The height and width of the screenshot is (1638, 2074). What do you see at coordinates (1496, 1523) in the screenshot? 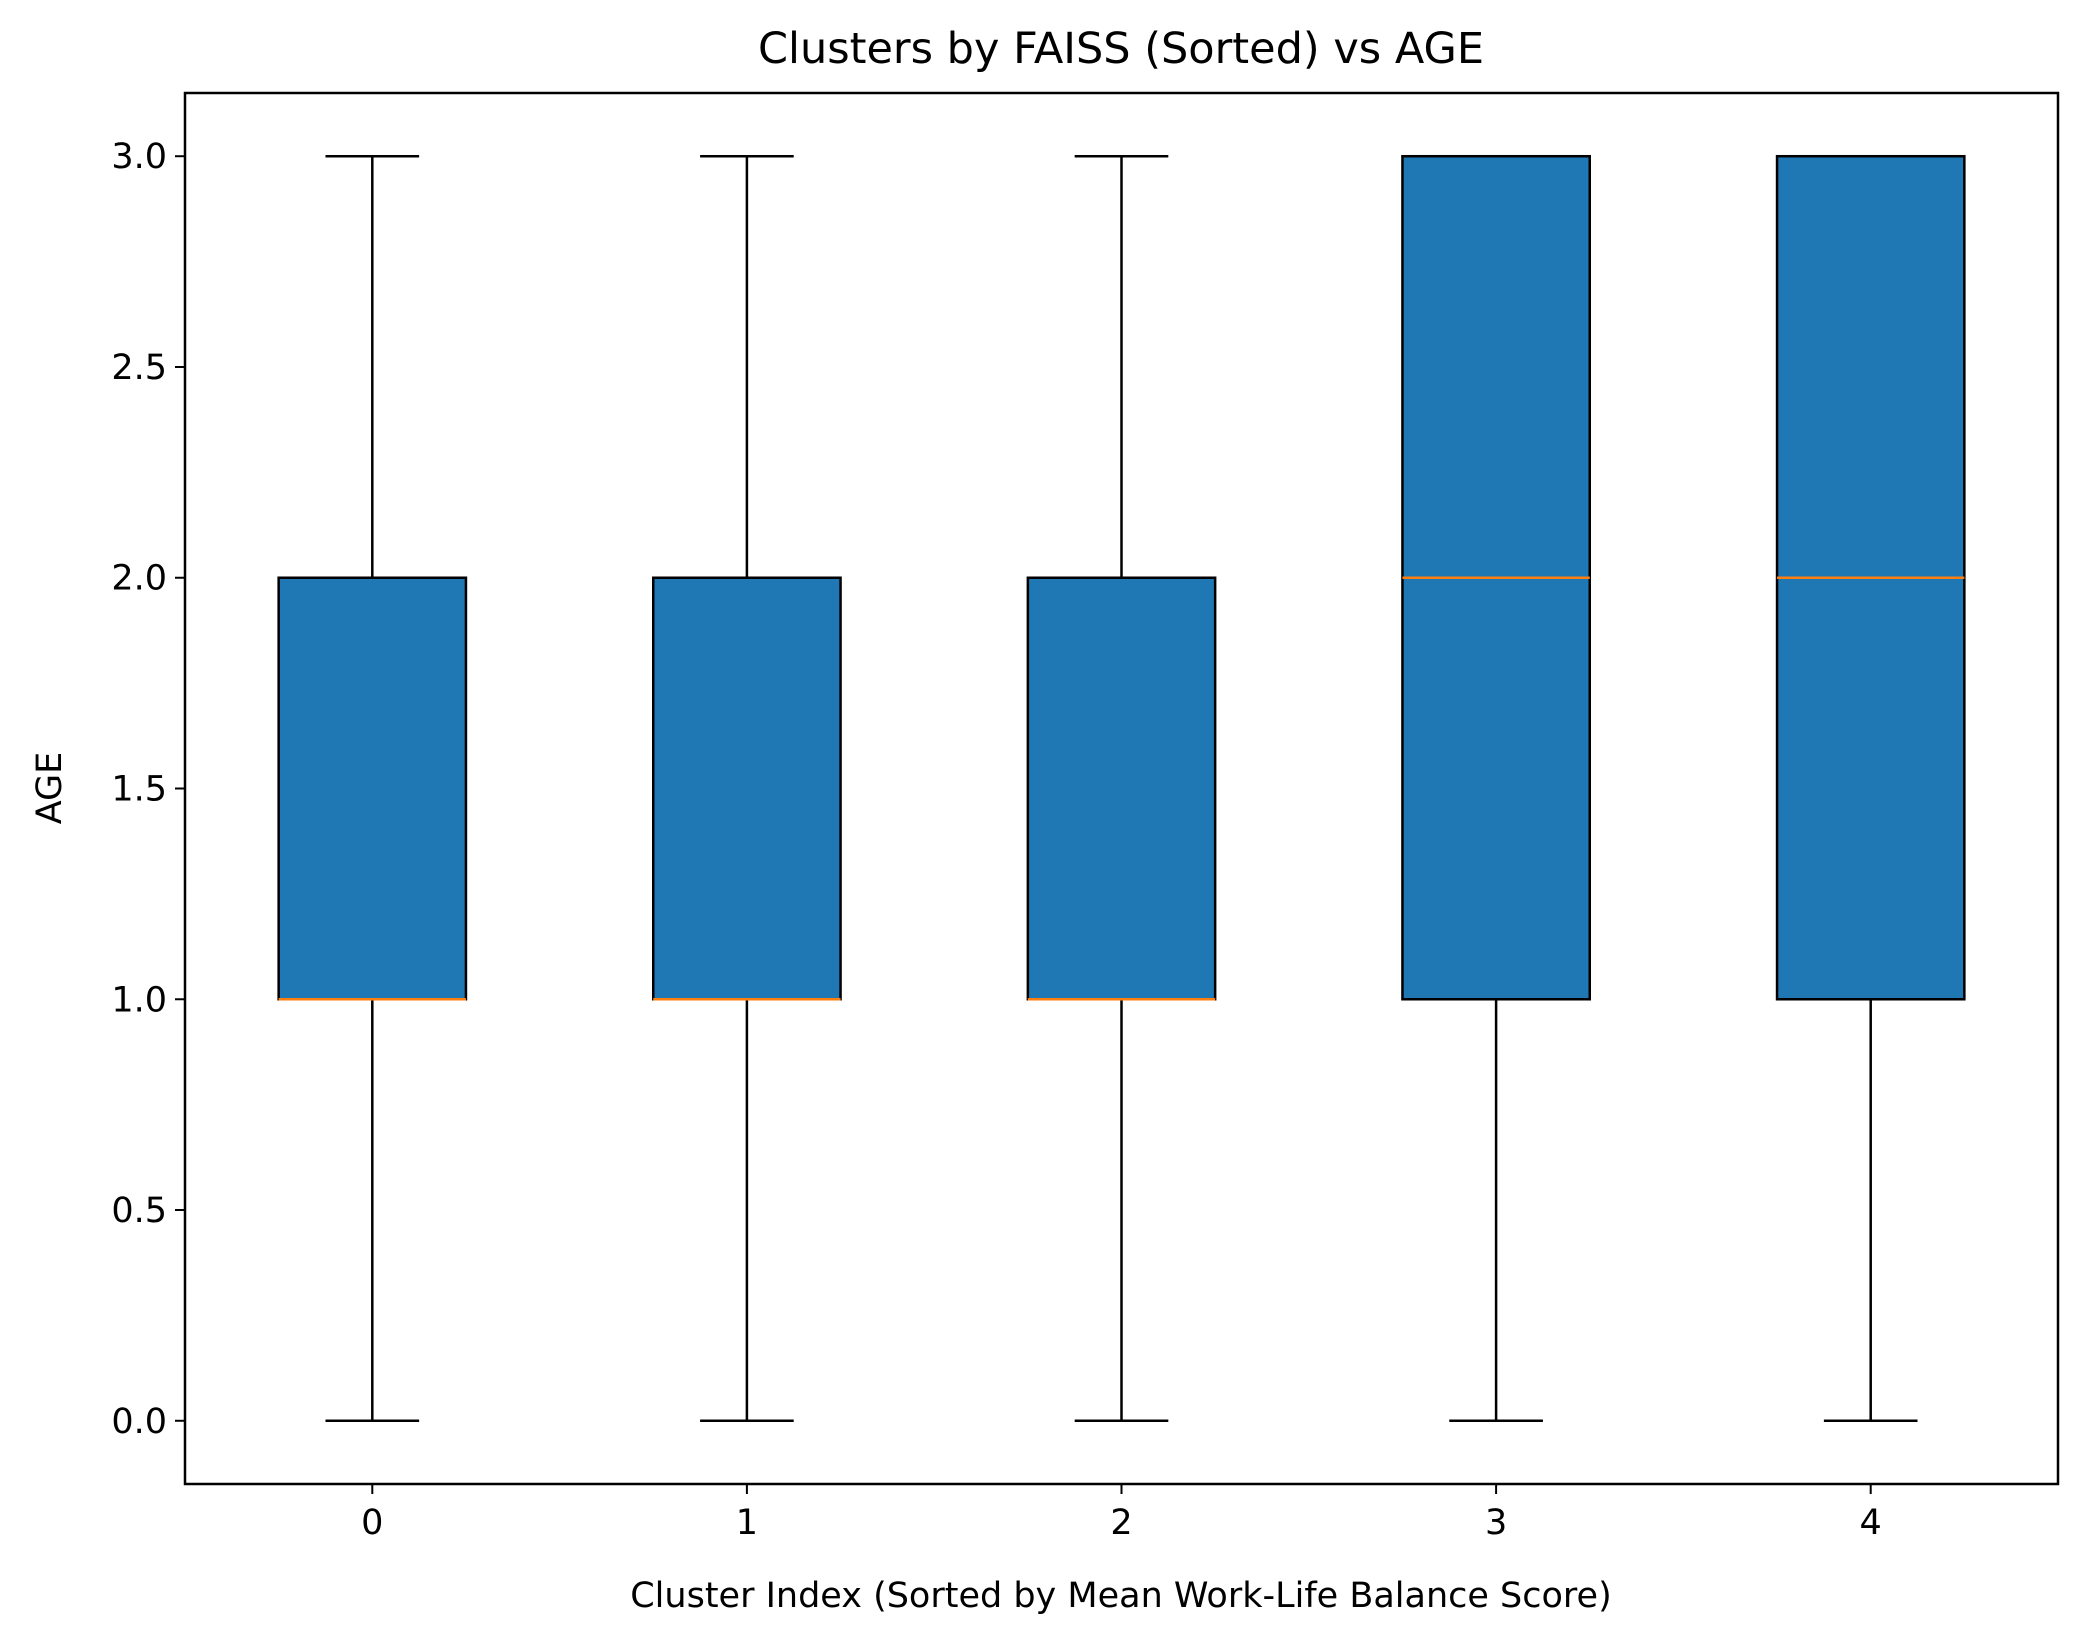
I see `x-tick-label: 3` at bounding box center [1496, 1523].